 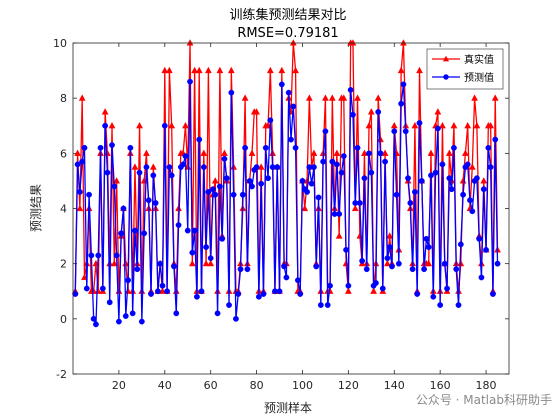 I want to click on y-tick-label: 4, so click(x=63, y=209).